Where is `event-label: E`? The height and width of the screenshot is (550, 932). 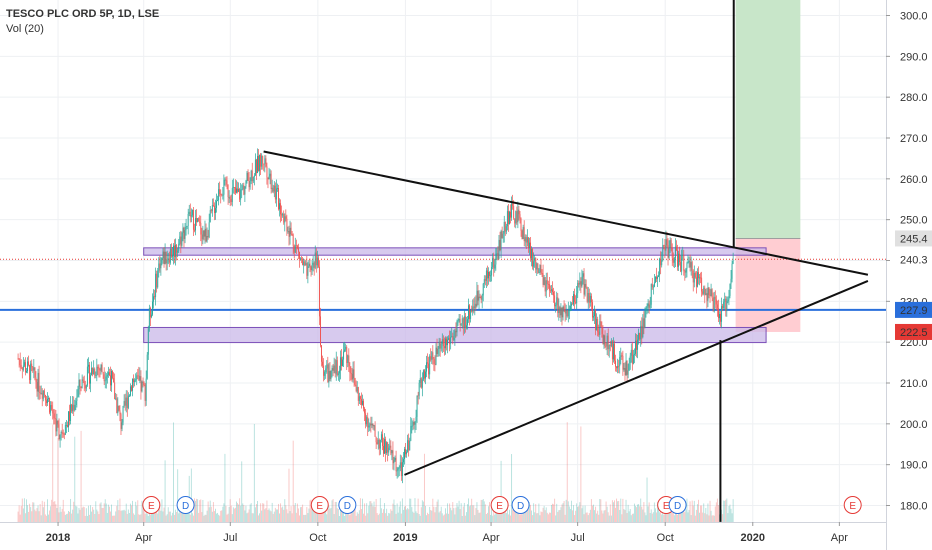
event-label: E is located at coordinates (319, 506).